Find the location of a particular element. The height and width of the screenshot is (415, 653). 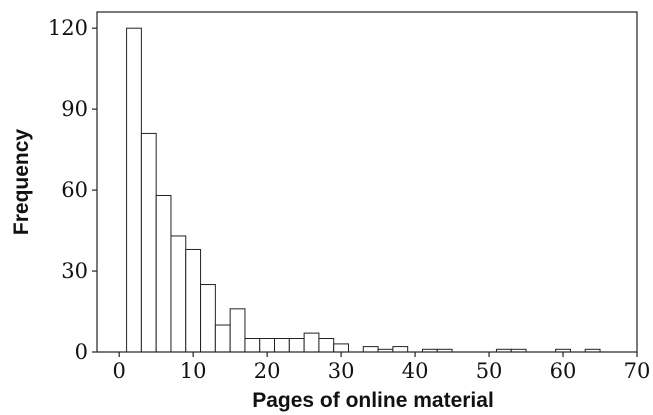

y-tick-label: 30 is located at coordinates (74, 271).